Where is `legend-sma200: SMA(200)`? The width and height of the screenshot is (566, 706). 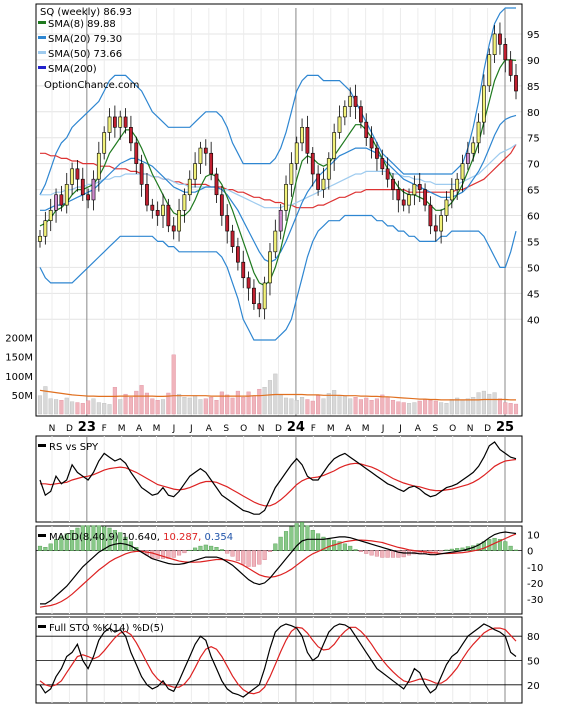 legend-sma200: SMA(200) is located at coordinates (72, 69).